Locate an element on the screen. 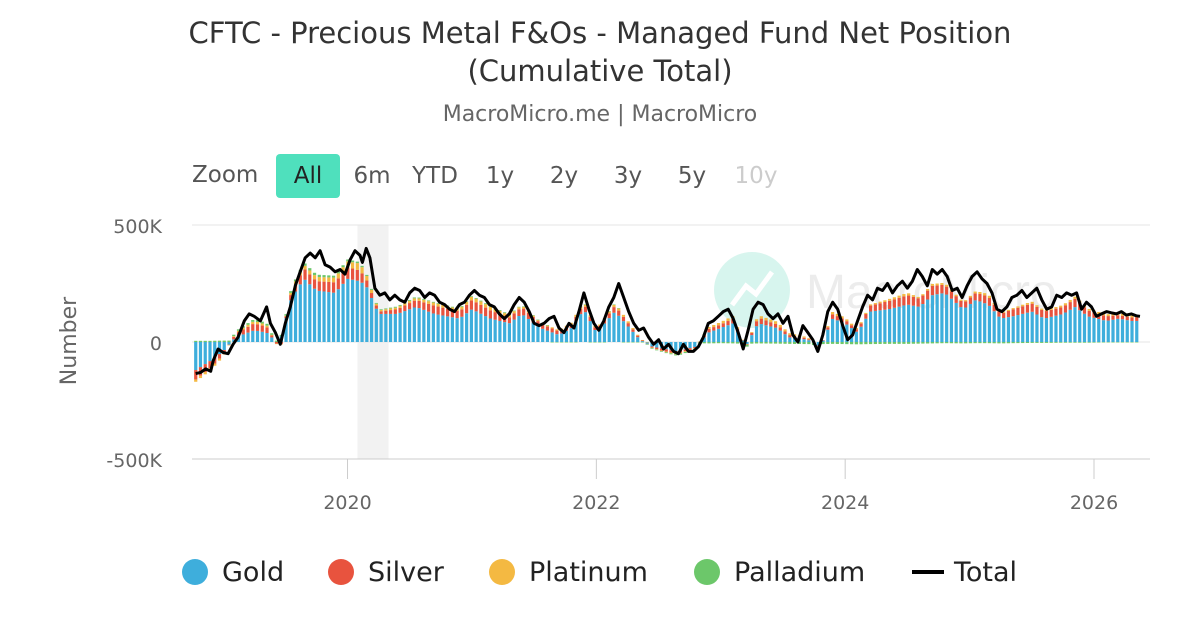 The width and height of the screenshot is (1200, 630). zoom-button-3y: 3y is located at coordinates (628, 176).